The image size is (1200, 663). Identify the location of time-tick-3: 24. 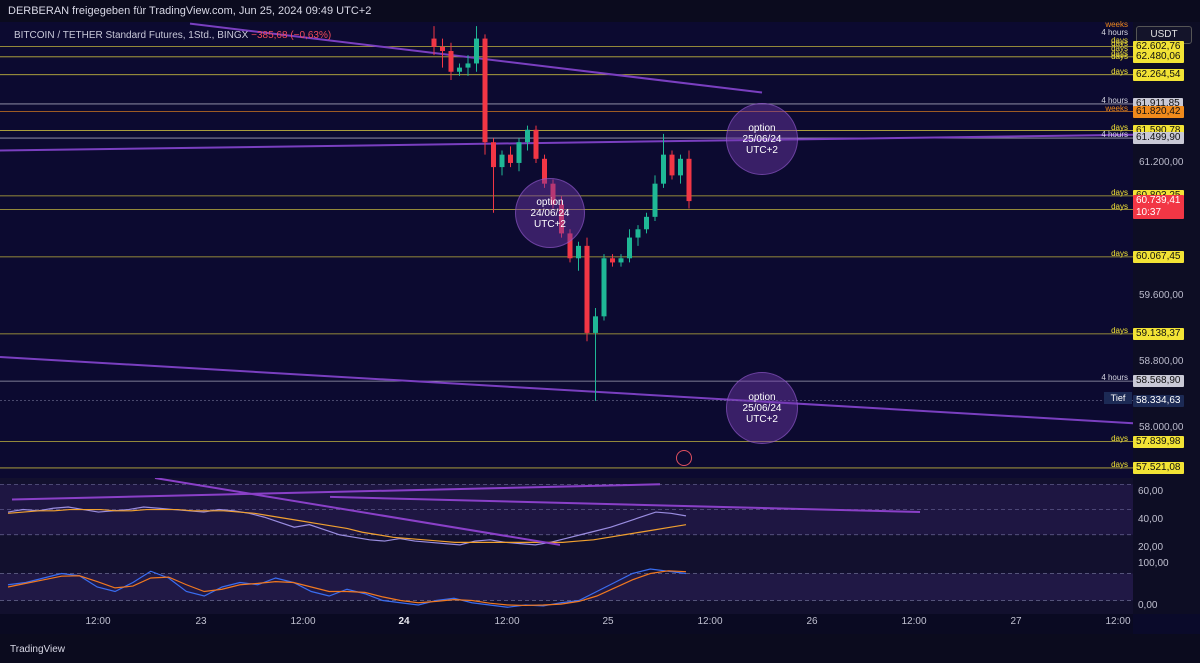
(404, 621).